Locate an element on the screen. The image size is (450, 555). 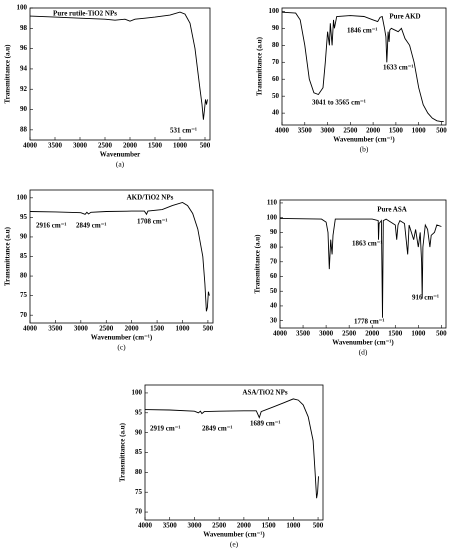
chart-title: Pure AKD is located at coordinates (404, 17).